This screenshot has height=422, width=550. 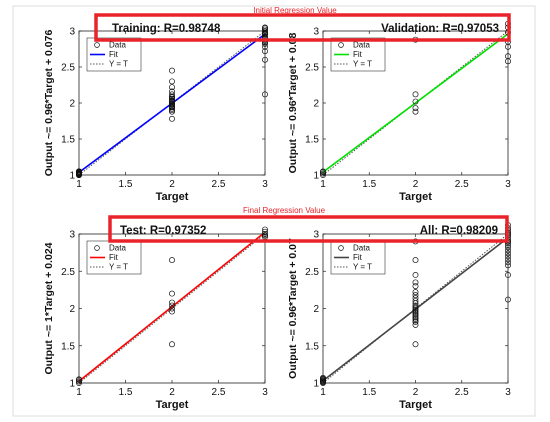 What do you see at coordinates (302, 27) in the screenshot?
I see `initial-highlight-box` at bounding box center [302, 27].